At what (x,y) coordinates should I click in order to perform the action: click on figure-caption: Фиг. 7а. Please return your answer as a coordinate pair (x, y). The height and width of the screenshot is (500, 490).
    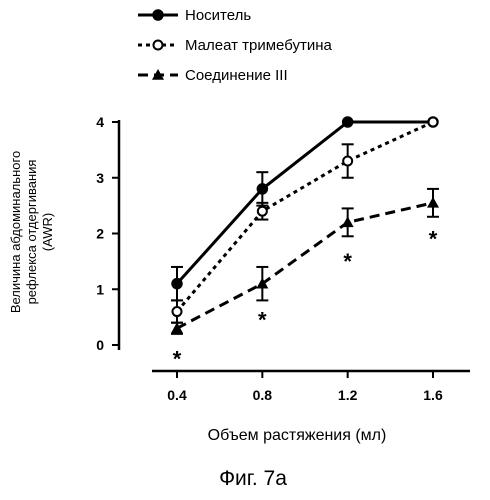
    Looking at the image, I should click on (253, 478).